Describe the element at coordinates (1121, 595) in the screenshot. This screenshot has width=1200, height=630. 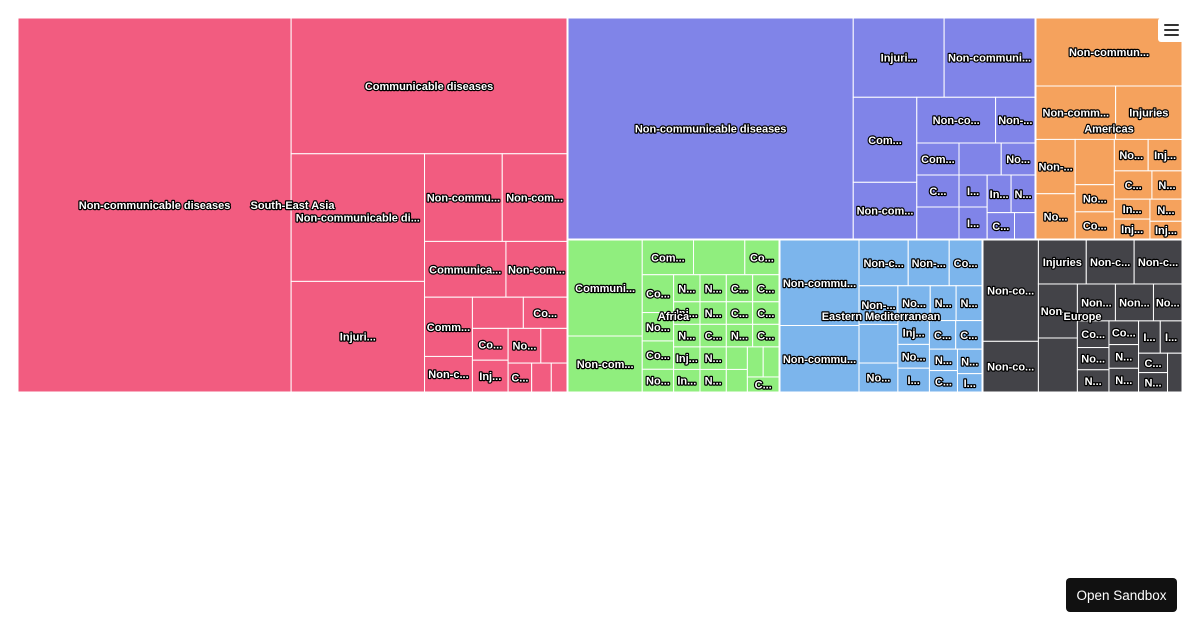
I see `open-sandbox-button: Open Sandbox` at that location.